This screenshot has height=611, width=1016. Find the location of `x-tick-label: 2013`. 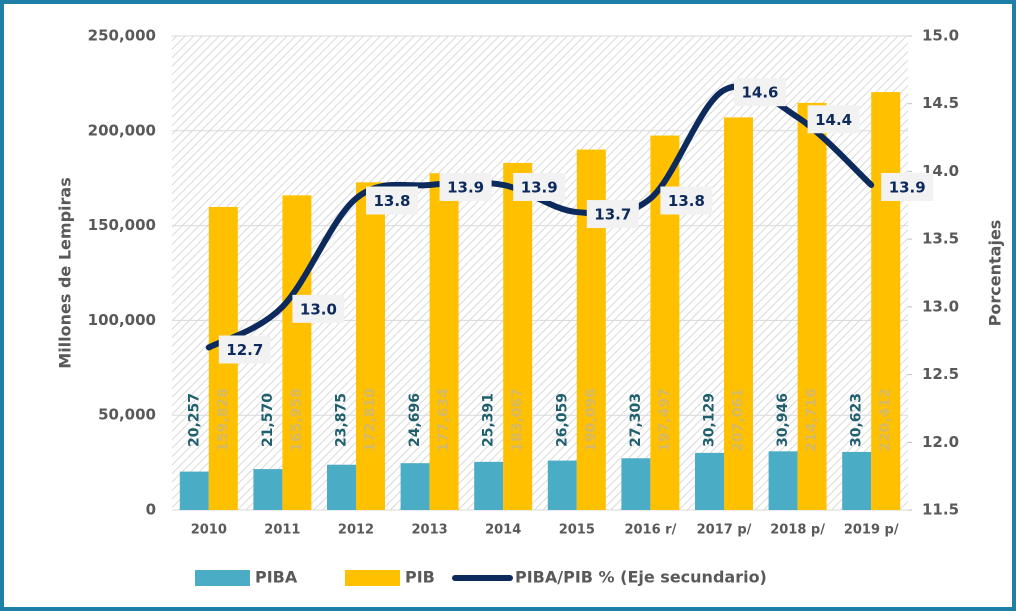

x-tick-label: 2013 is located at coordinates (430, 530).